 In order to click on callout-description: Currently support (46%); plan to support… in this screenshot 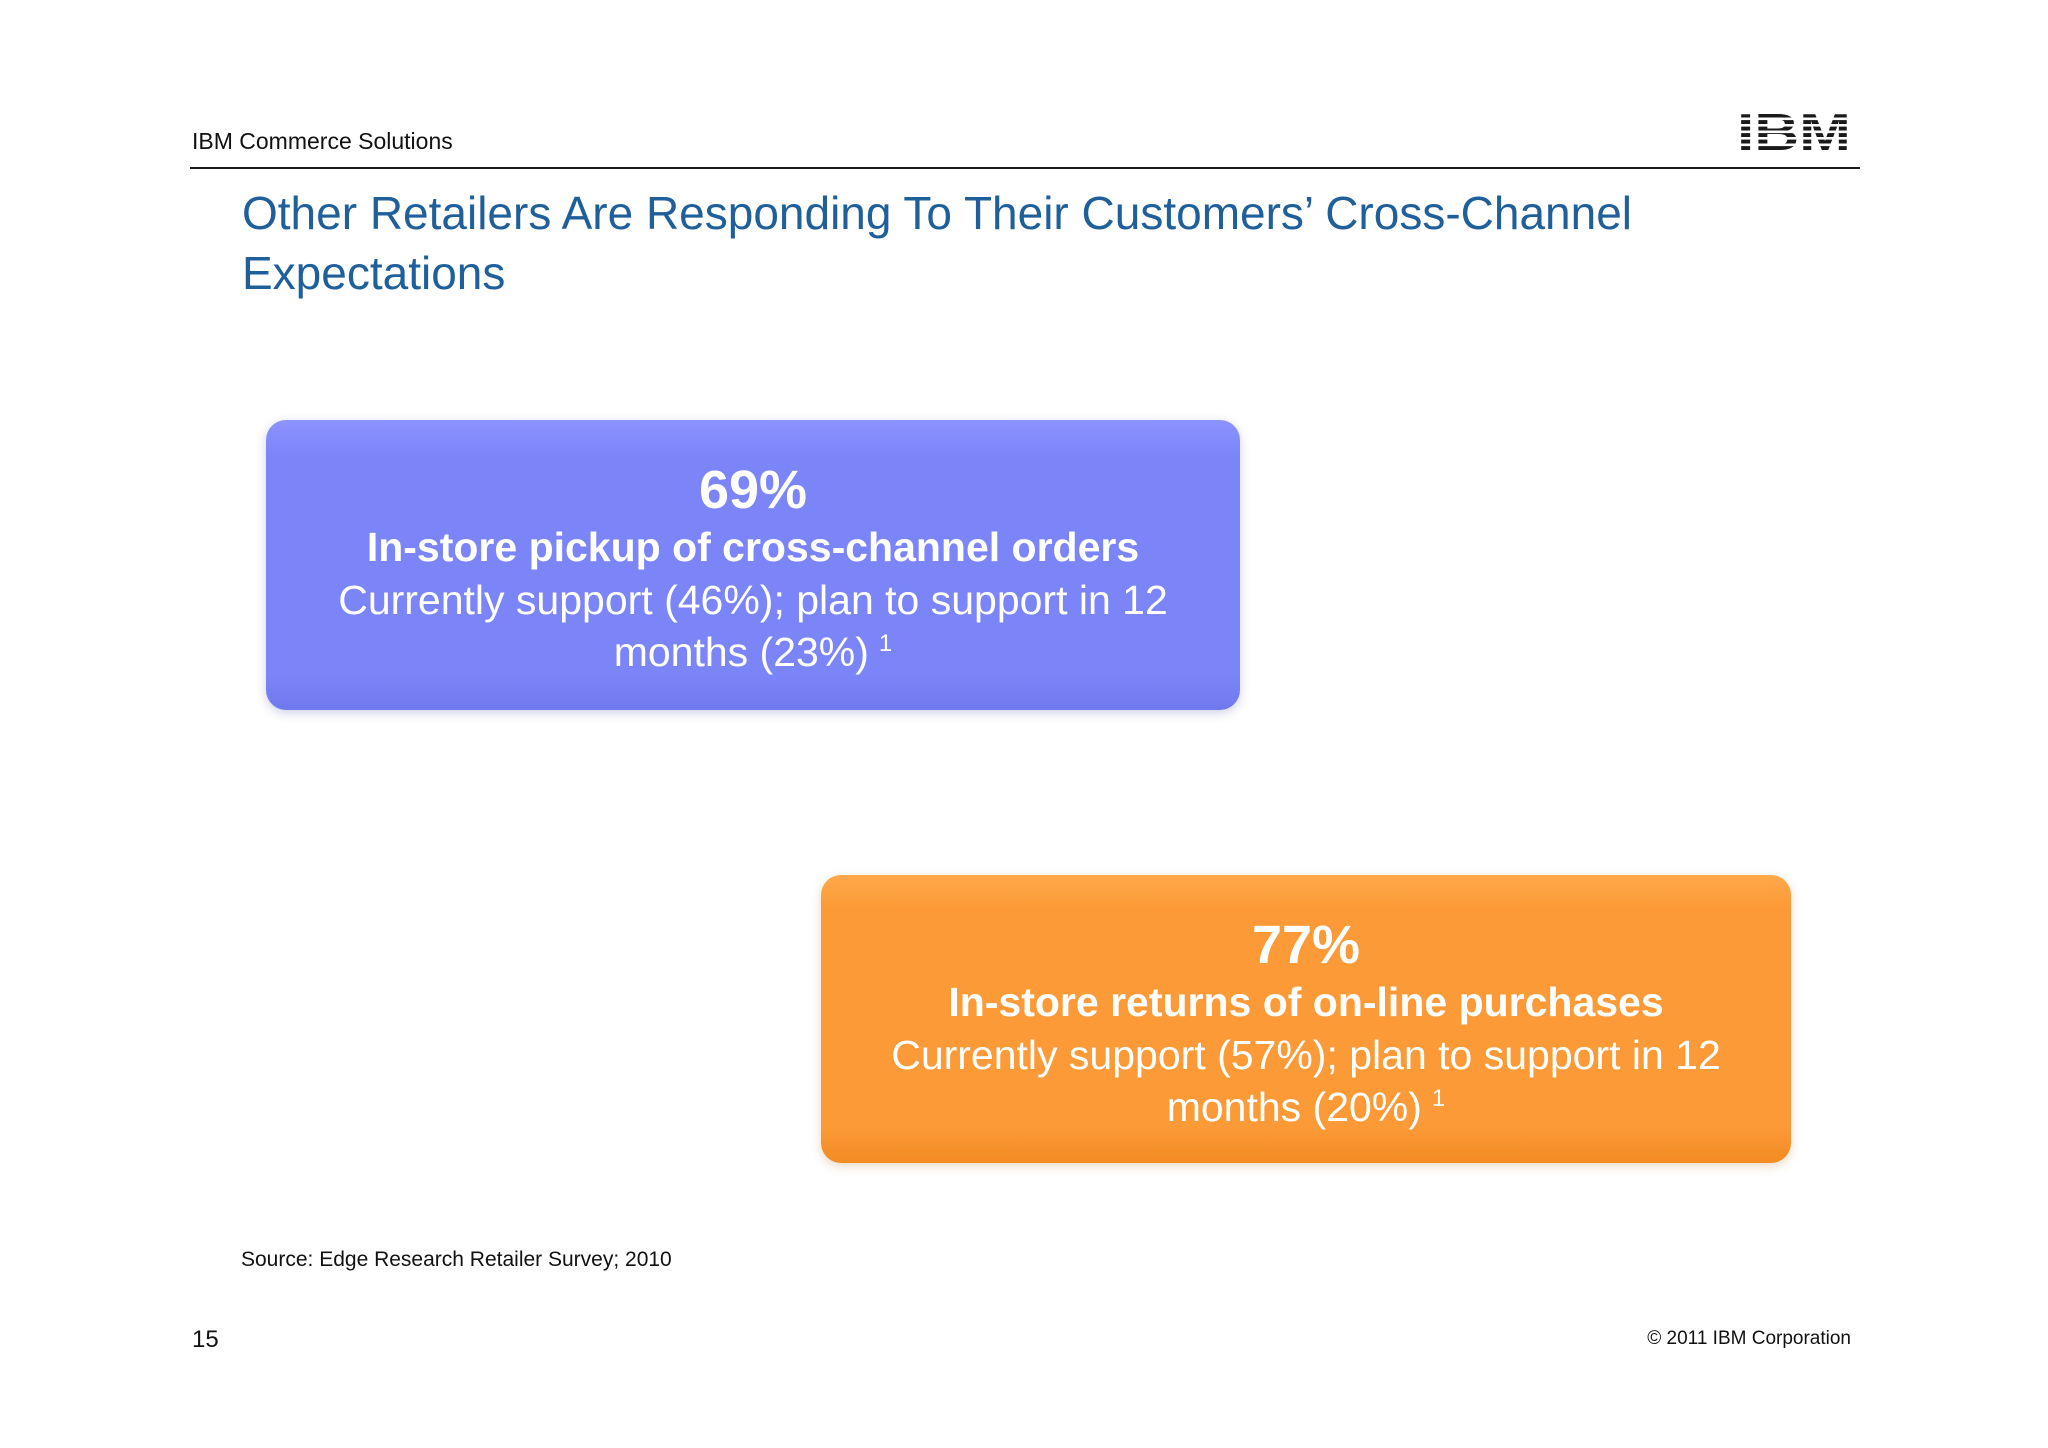, I will do `click(753, 626)`.